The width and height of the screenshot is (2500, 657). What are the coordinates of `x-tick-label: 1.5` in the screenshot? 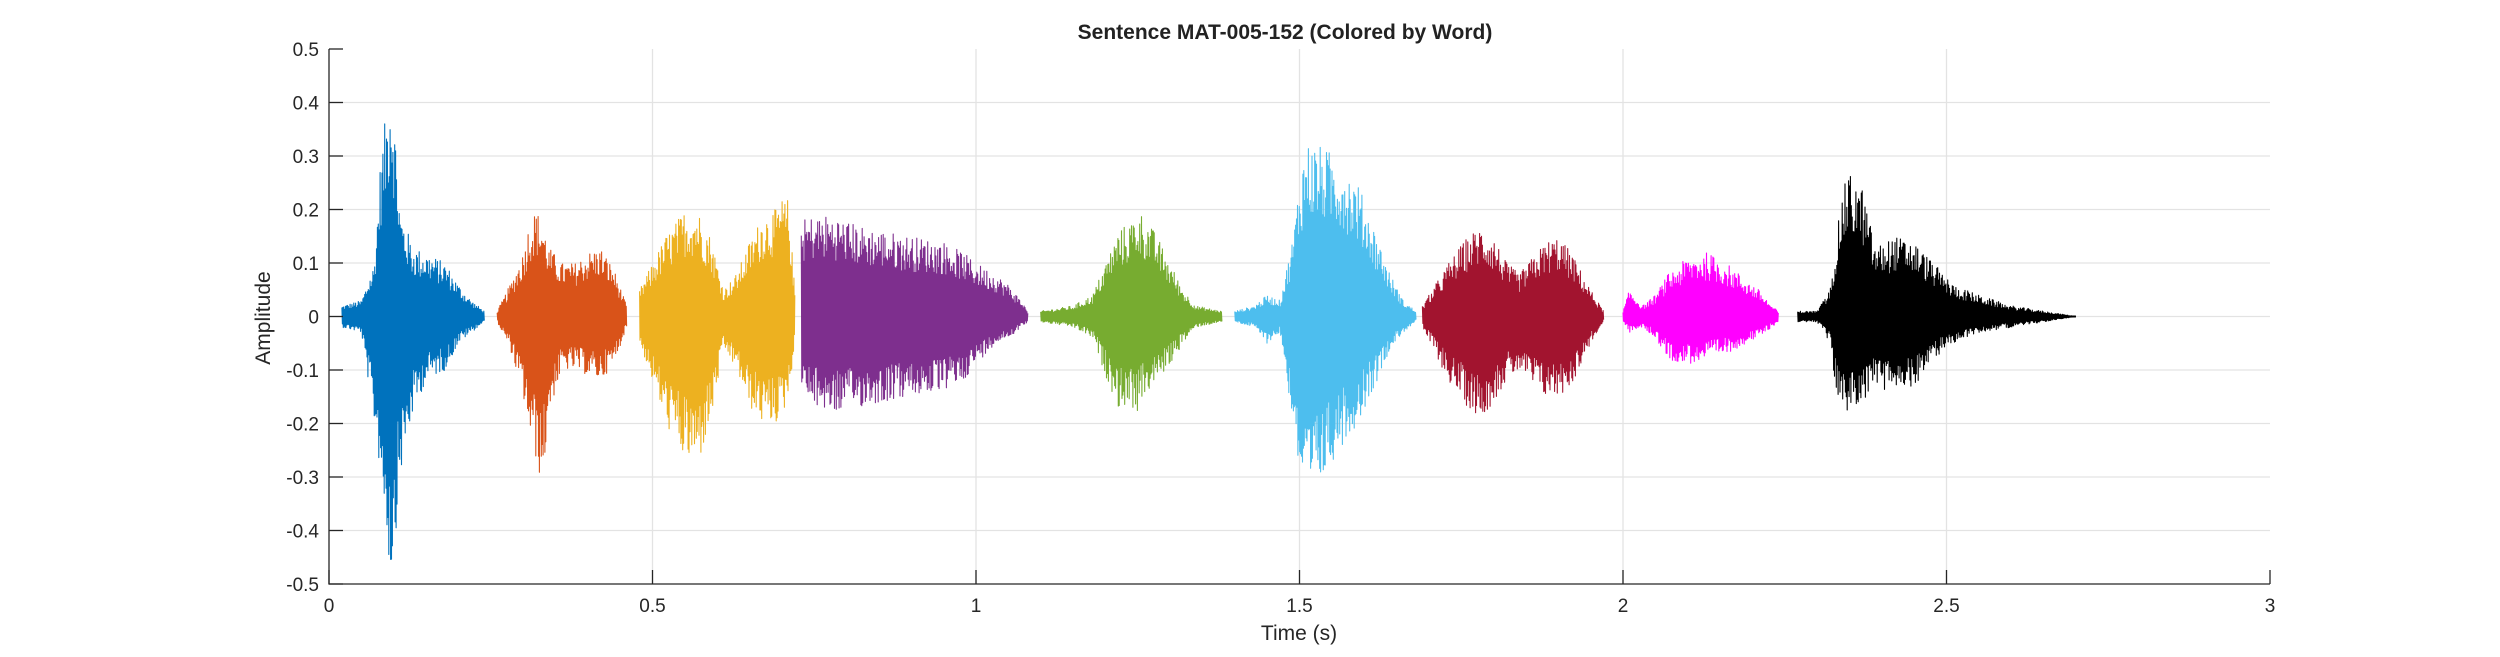 It's located at (1299, 606).